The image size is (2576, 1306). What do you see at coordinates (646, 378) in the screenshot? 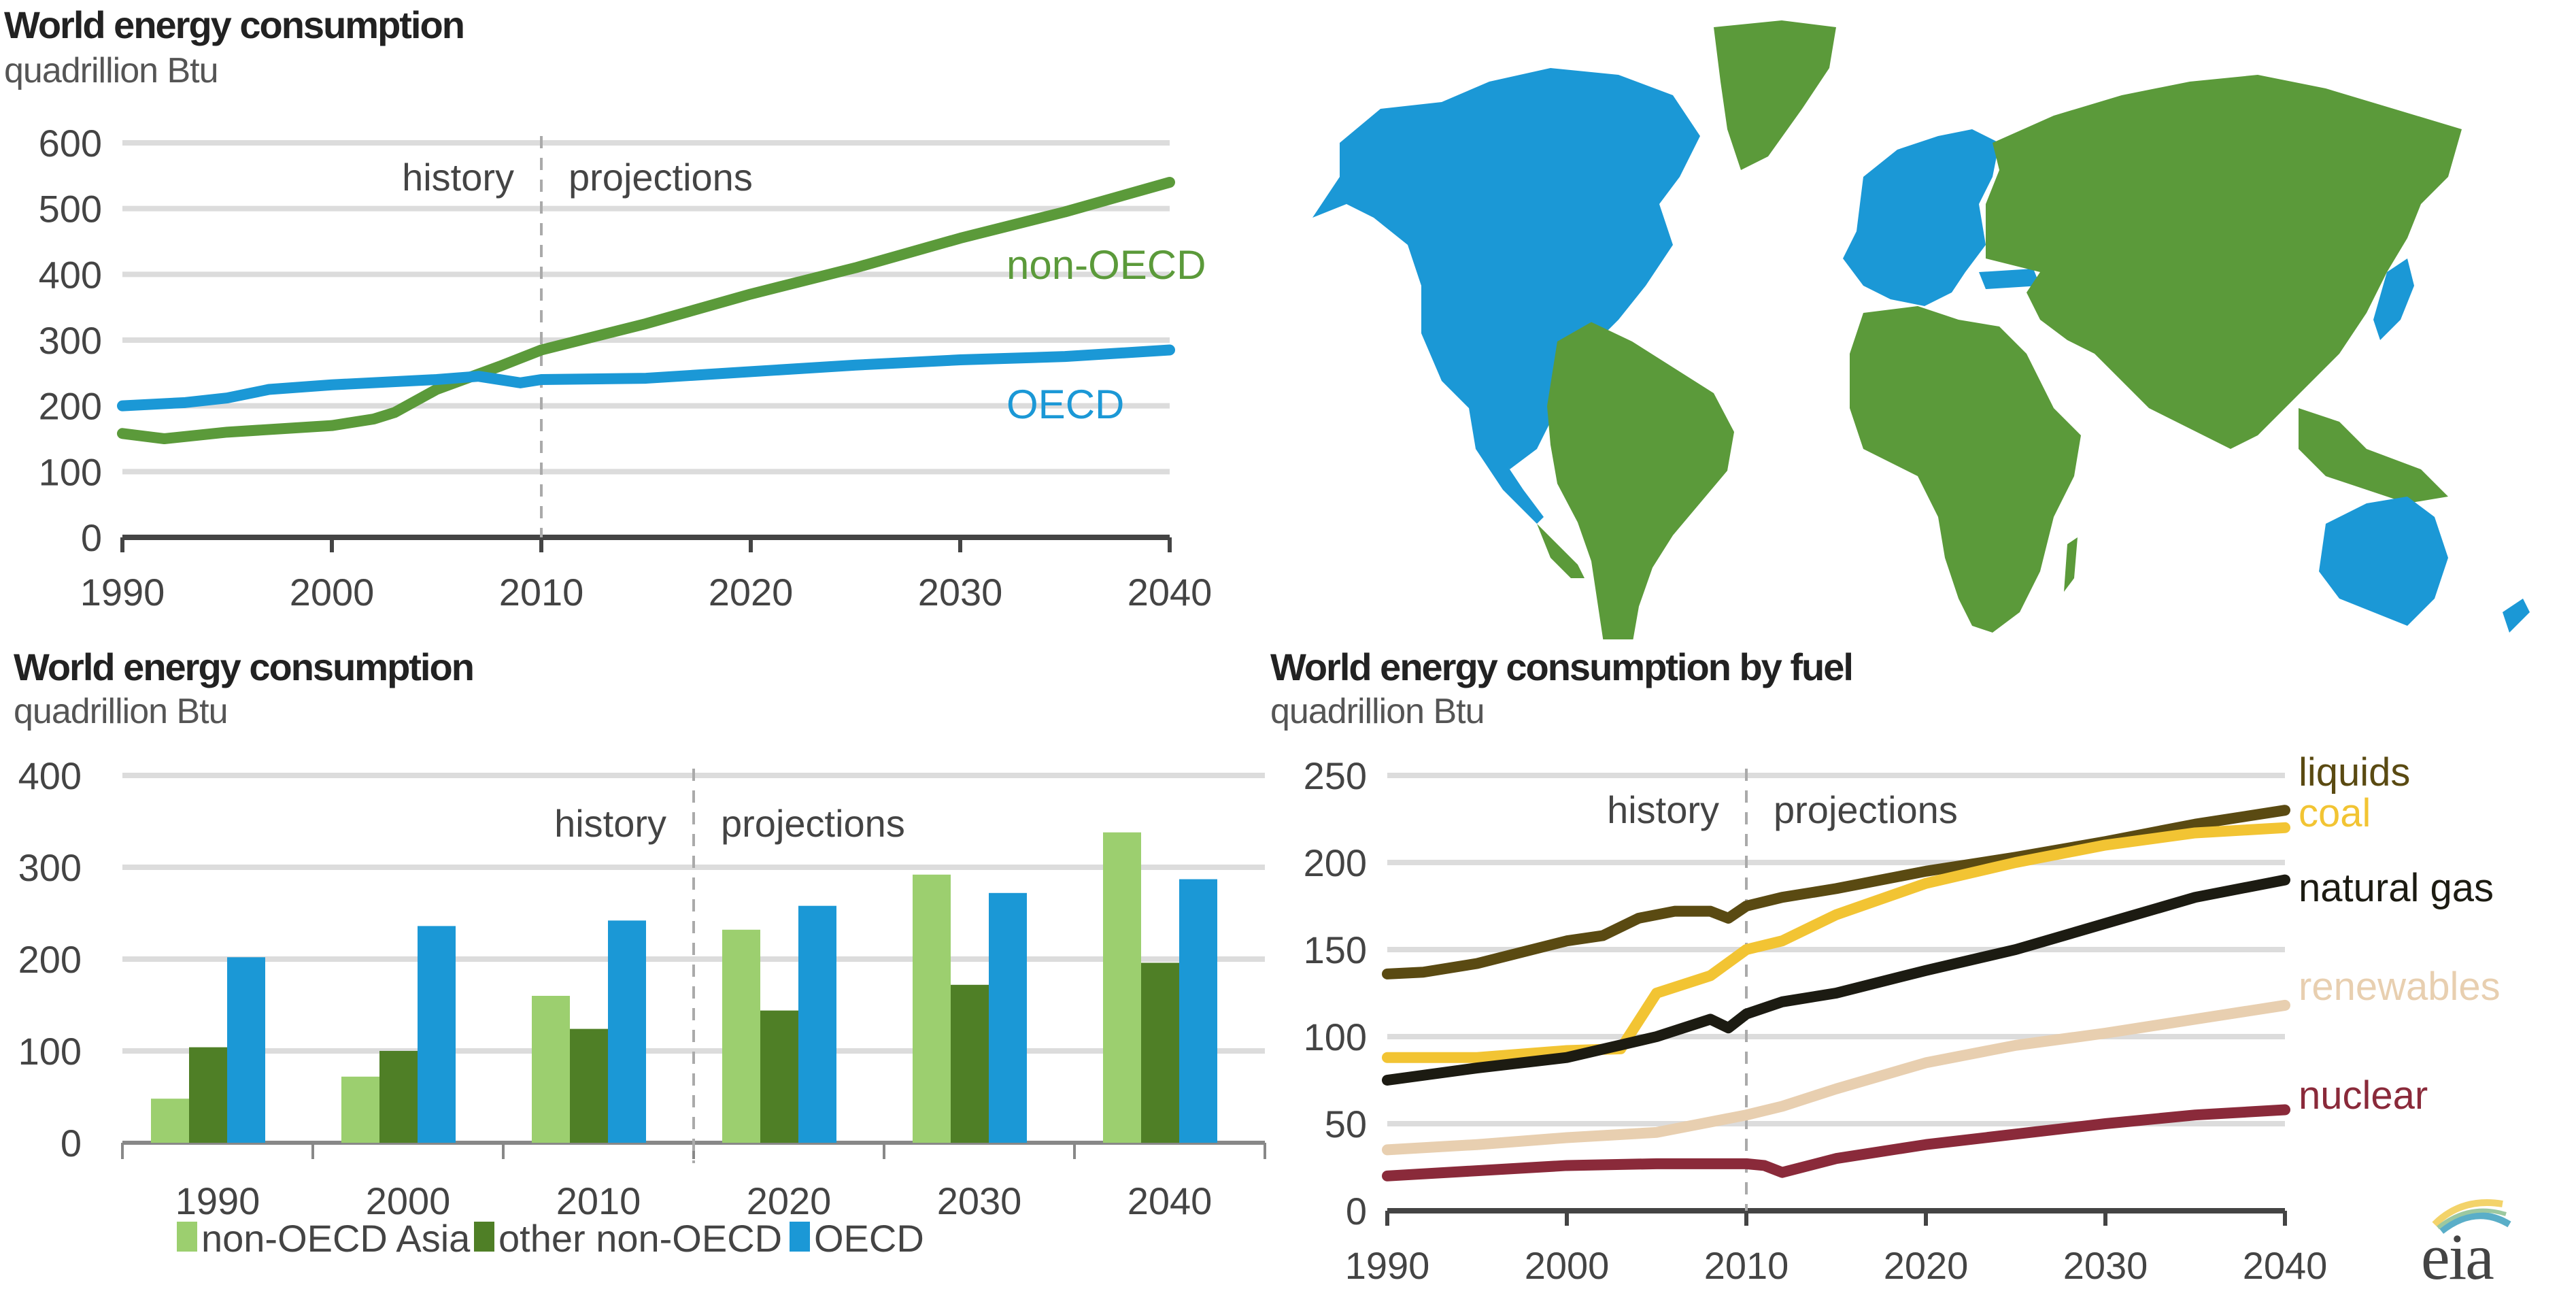
I see `series-line-oecd` at bounding box center [646, 378].